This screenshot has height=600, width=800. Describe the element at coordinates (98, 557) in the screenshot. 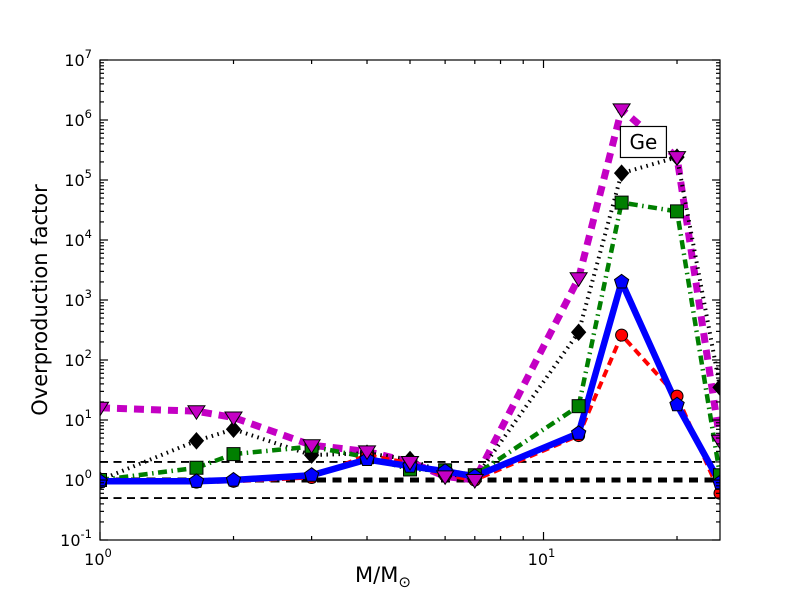

I see `x-tick-label: 10⁰` at that location.